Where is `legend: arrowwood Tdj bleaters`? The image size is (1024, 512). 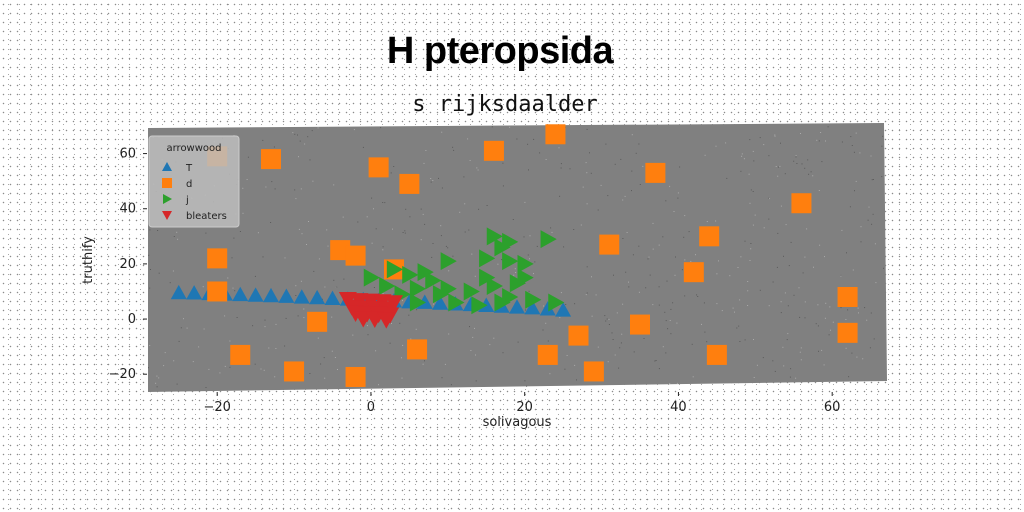
legend: arrowwood Tdj bleaters is located at coordinates (194, 181).